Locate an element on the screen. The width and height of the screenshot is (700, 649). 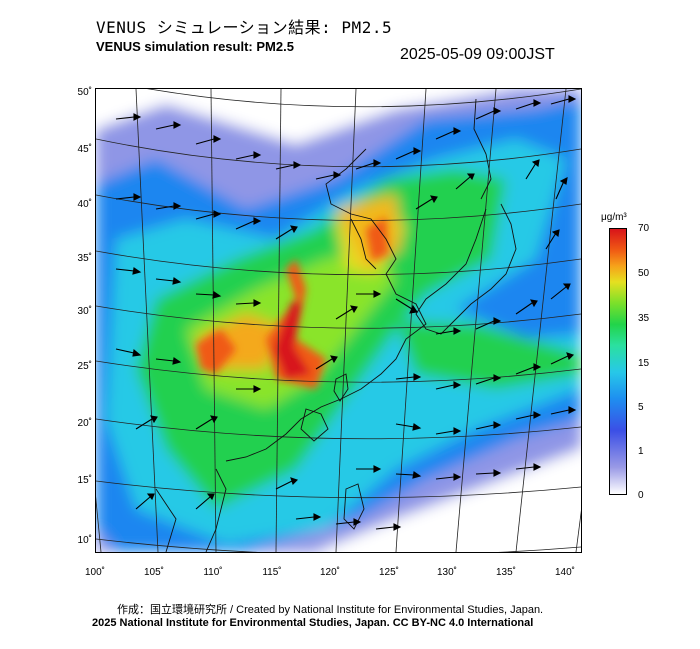
colorbar-tick-35: 35 is located at coordinates (644, 318).